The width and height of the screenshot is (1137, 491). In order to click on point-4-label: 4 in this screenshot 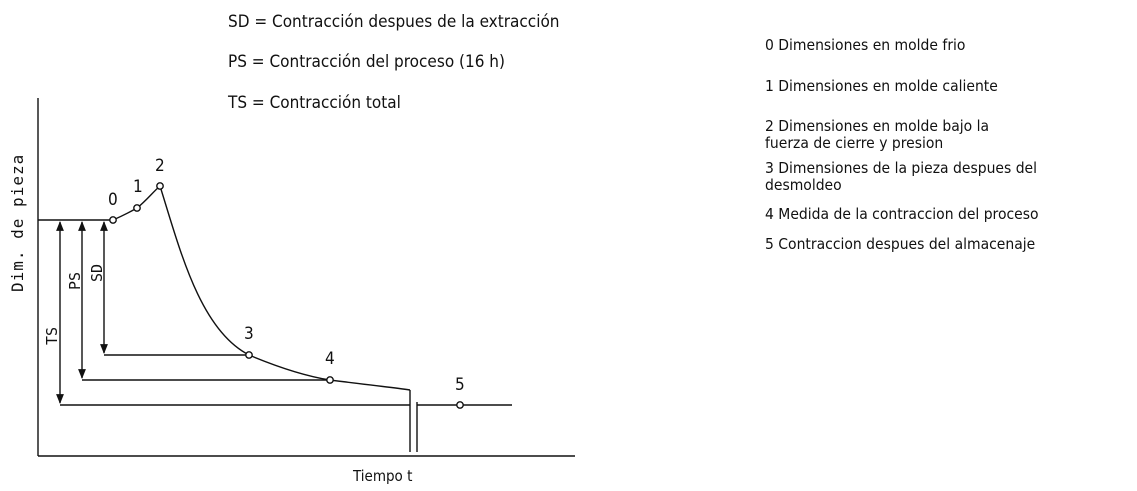, I will do `click(330, 359)`.